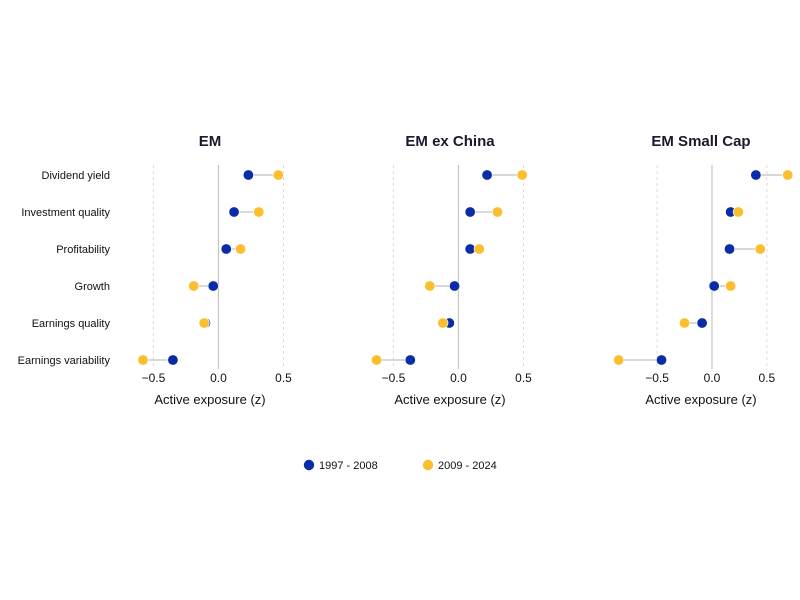 The height and width of the screenshot is (600, 800). I want to click on legend-item: 2009 - 2024, so click(459, 465).